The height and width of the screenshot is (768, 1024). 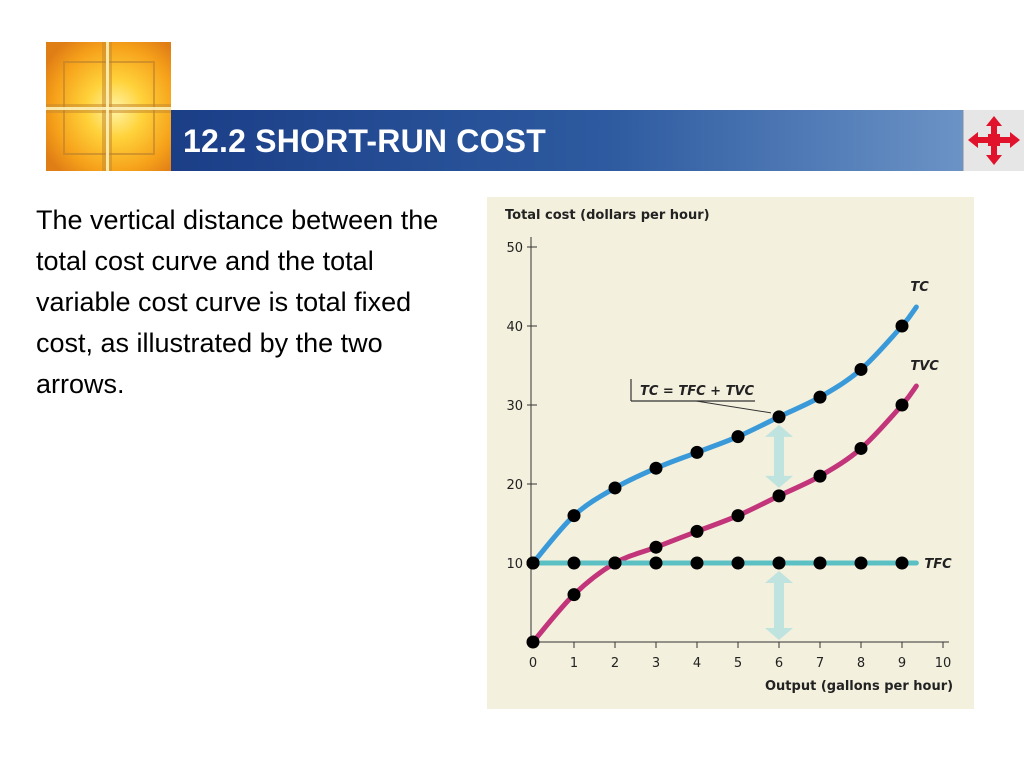 I want to click on title-bar: 12.2 SHORT-RUN COST, so click(x=567, y=140).